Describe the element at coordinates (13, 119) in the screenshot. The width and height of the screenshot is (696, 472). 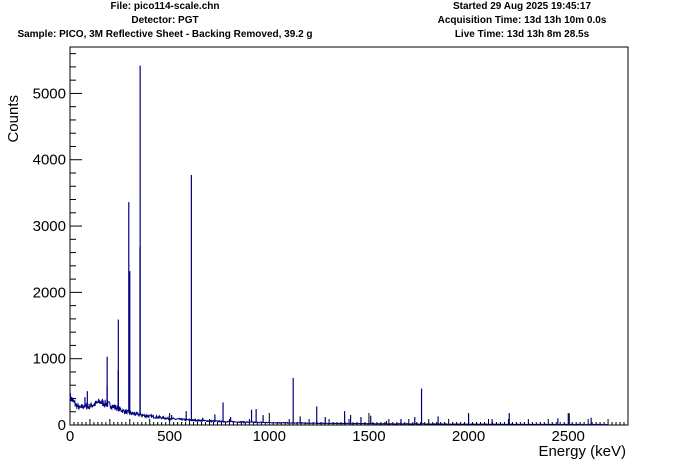
I see `y-axis-label: Counts` at that location.